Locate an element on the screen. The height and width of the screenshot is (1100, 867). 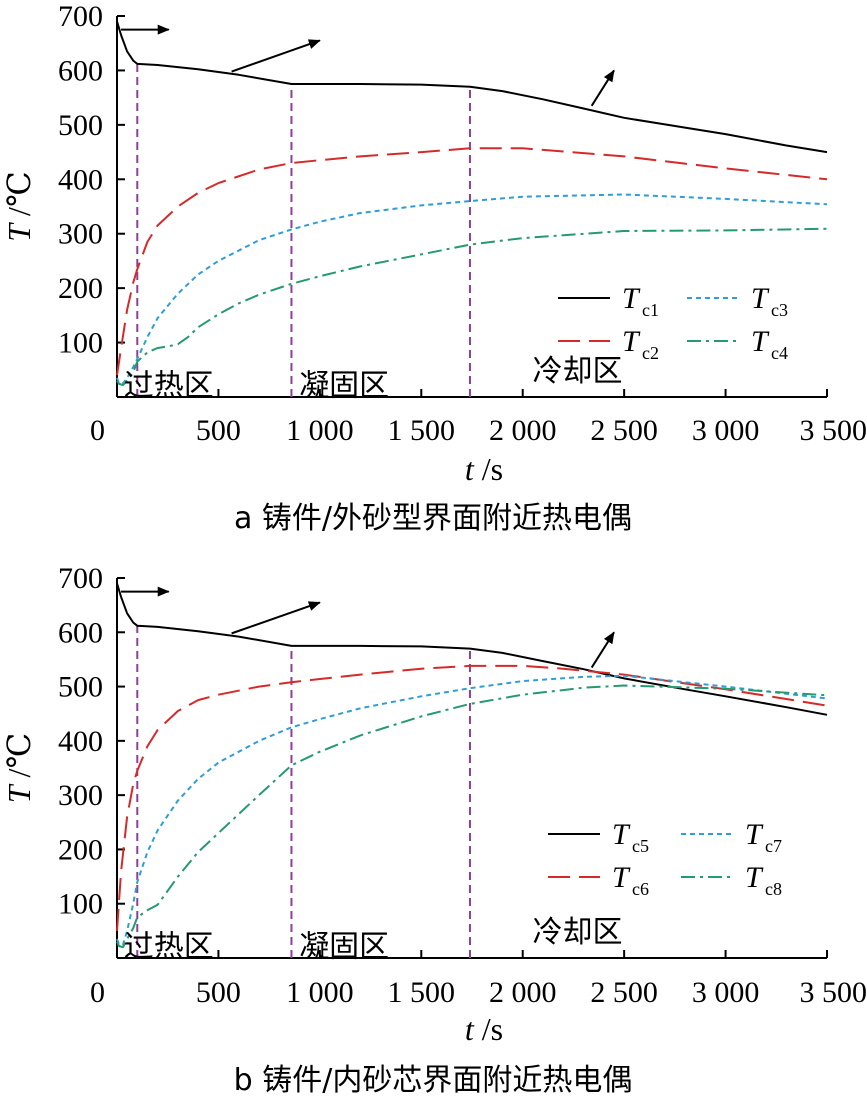
series-line-c1 is located at coordinates (472, 87).